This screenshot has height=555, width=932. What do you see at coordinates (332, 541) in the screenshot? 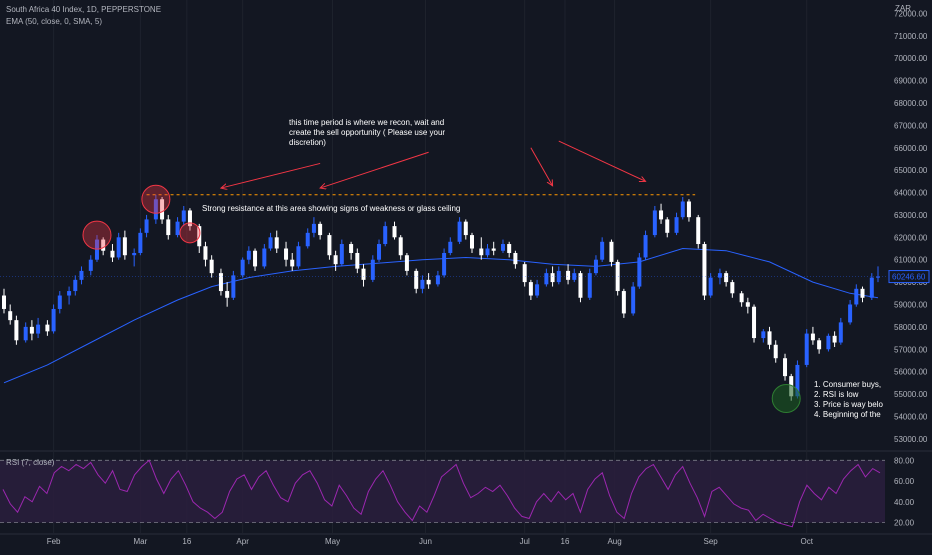
I see `time-tick-label: May` at bounding box center [332, 541].